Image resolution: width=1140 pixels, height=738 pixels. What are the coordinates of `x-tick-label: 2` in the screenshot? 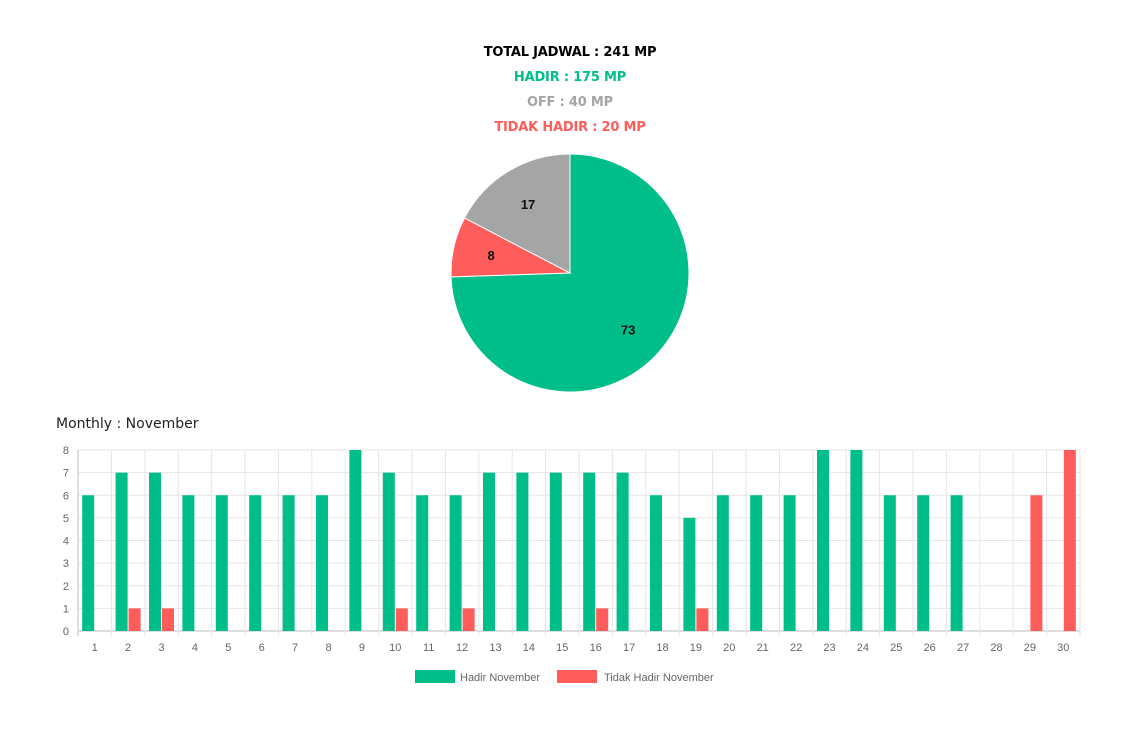 It's located at (128, 648).